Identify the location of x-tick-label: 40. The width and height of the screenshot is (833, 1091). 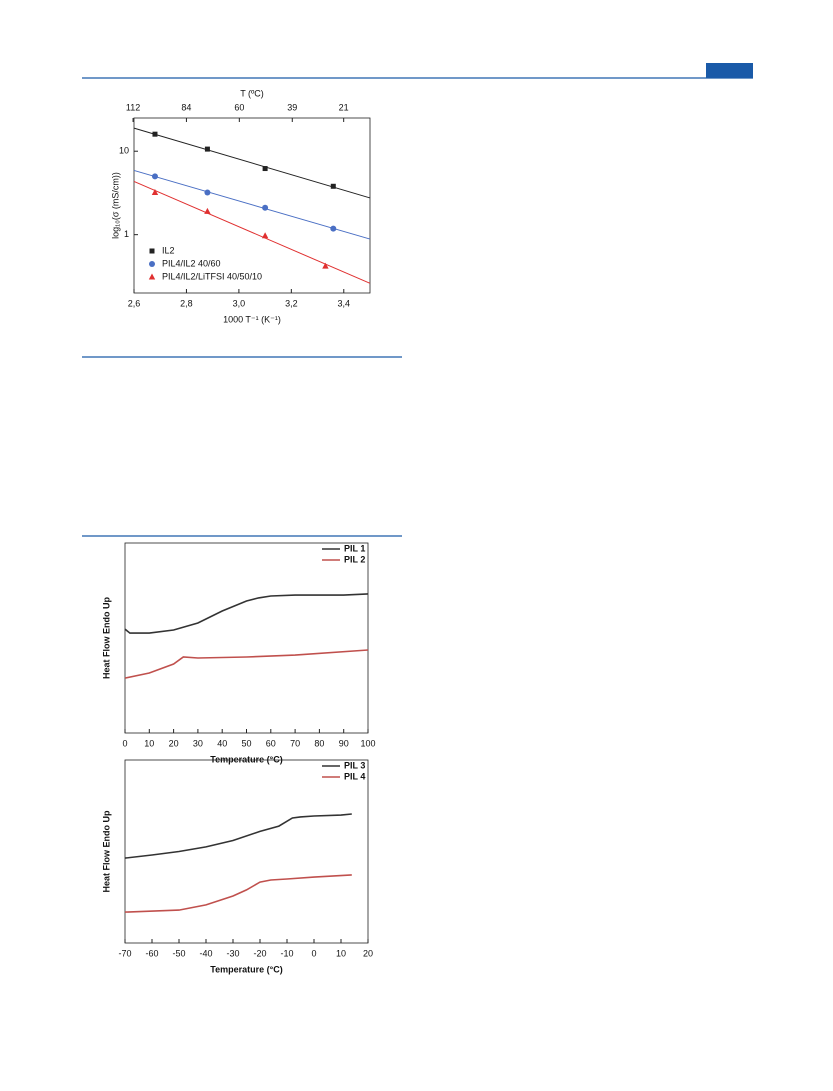
(222, 743).